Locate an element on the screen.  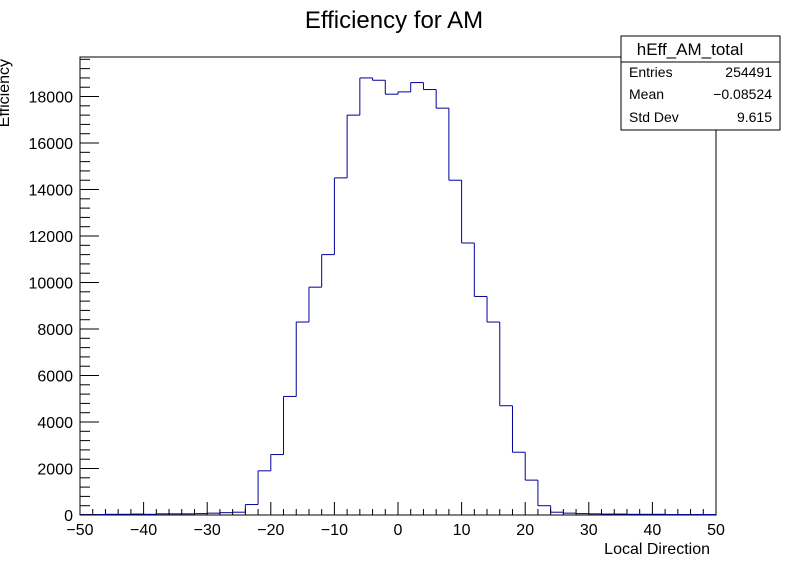
x-tick-label: 10 is located at coordinates (462, 530).